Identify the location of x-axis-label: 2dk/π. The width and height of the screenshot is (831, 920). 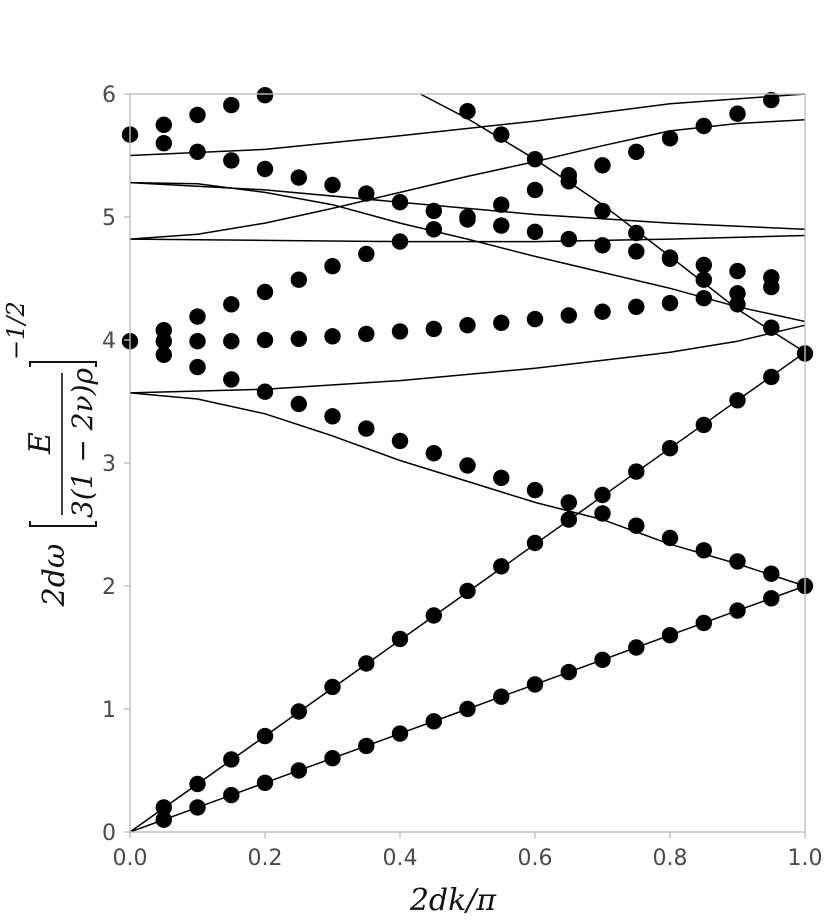
(453, 900).